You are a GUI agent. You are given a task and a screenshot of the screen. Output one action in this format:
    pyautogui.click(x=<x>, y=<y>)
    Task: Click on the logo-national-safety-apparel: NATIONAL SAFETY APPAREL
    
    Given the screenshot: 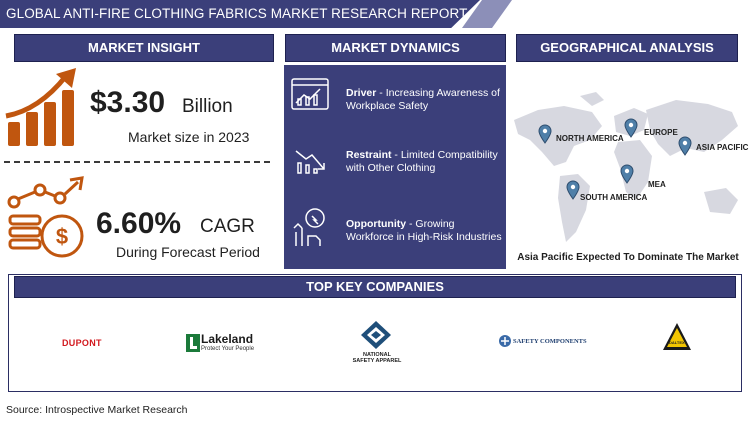 What is the action you would take?
    pyautogui.click(x=377, y=358)
    